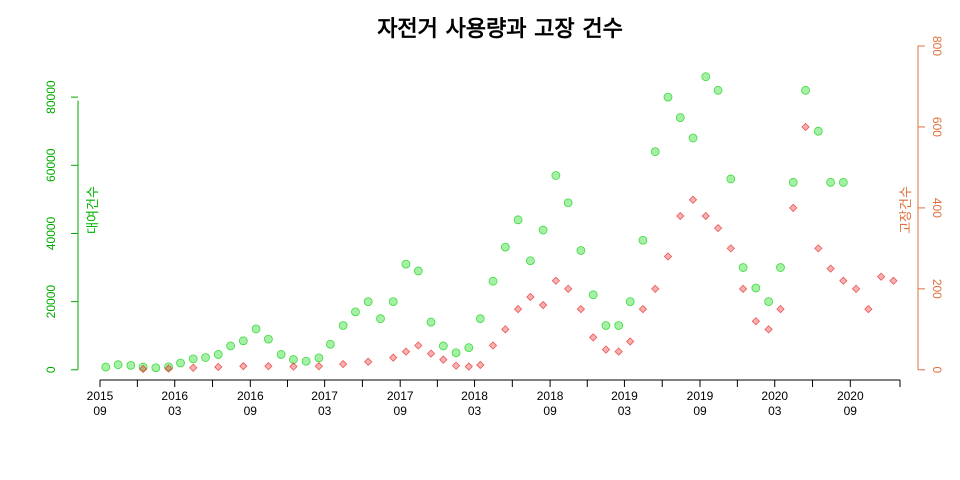 Image resolution: width=960 pixels, height=480 pixels. I want to click on x-axis-tick-year: 2016, so click(250, 396).